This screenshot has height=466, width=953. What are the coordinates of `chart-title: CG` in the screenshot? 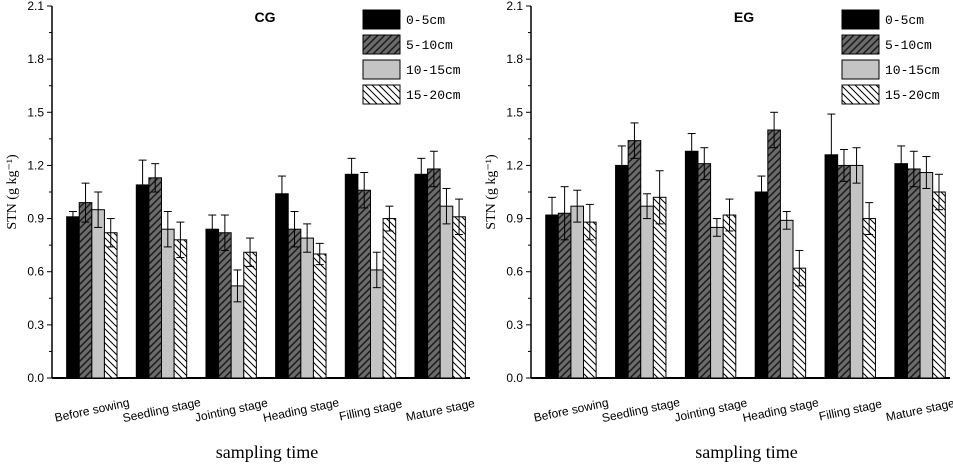 It's located at (265, 17).